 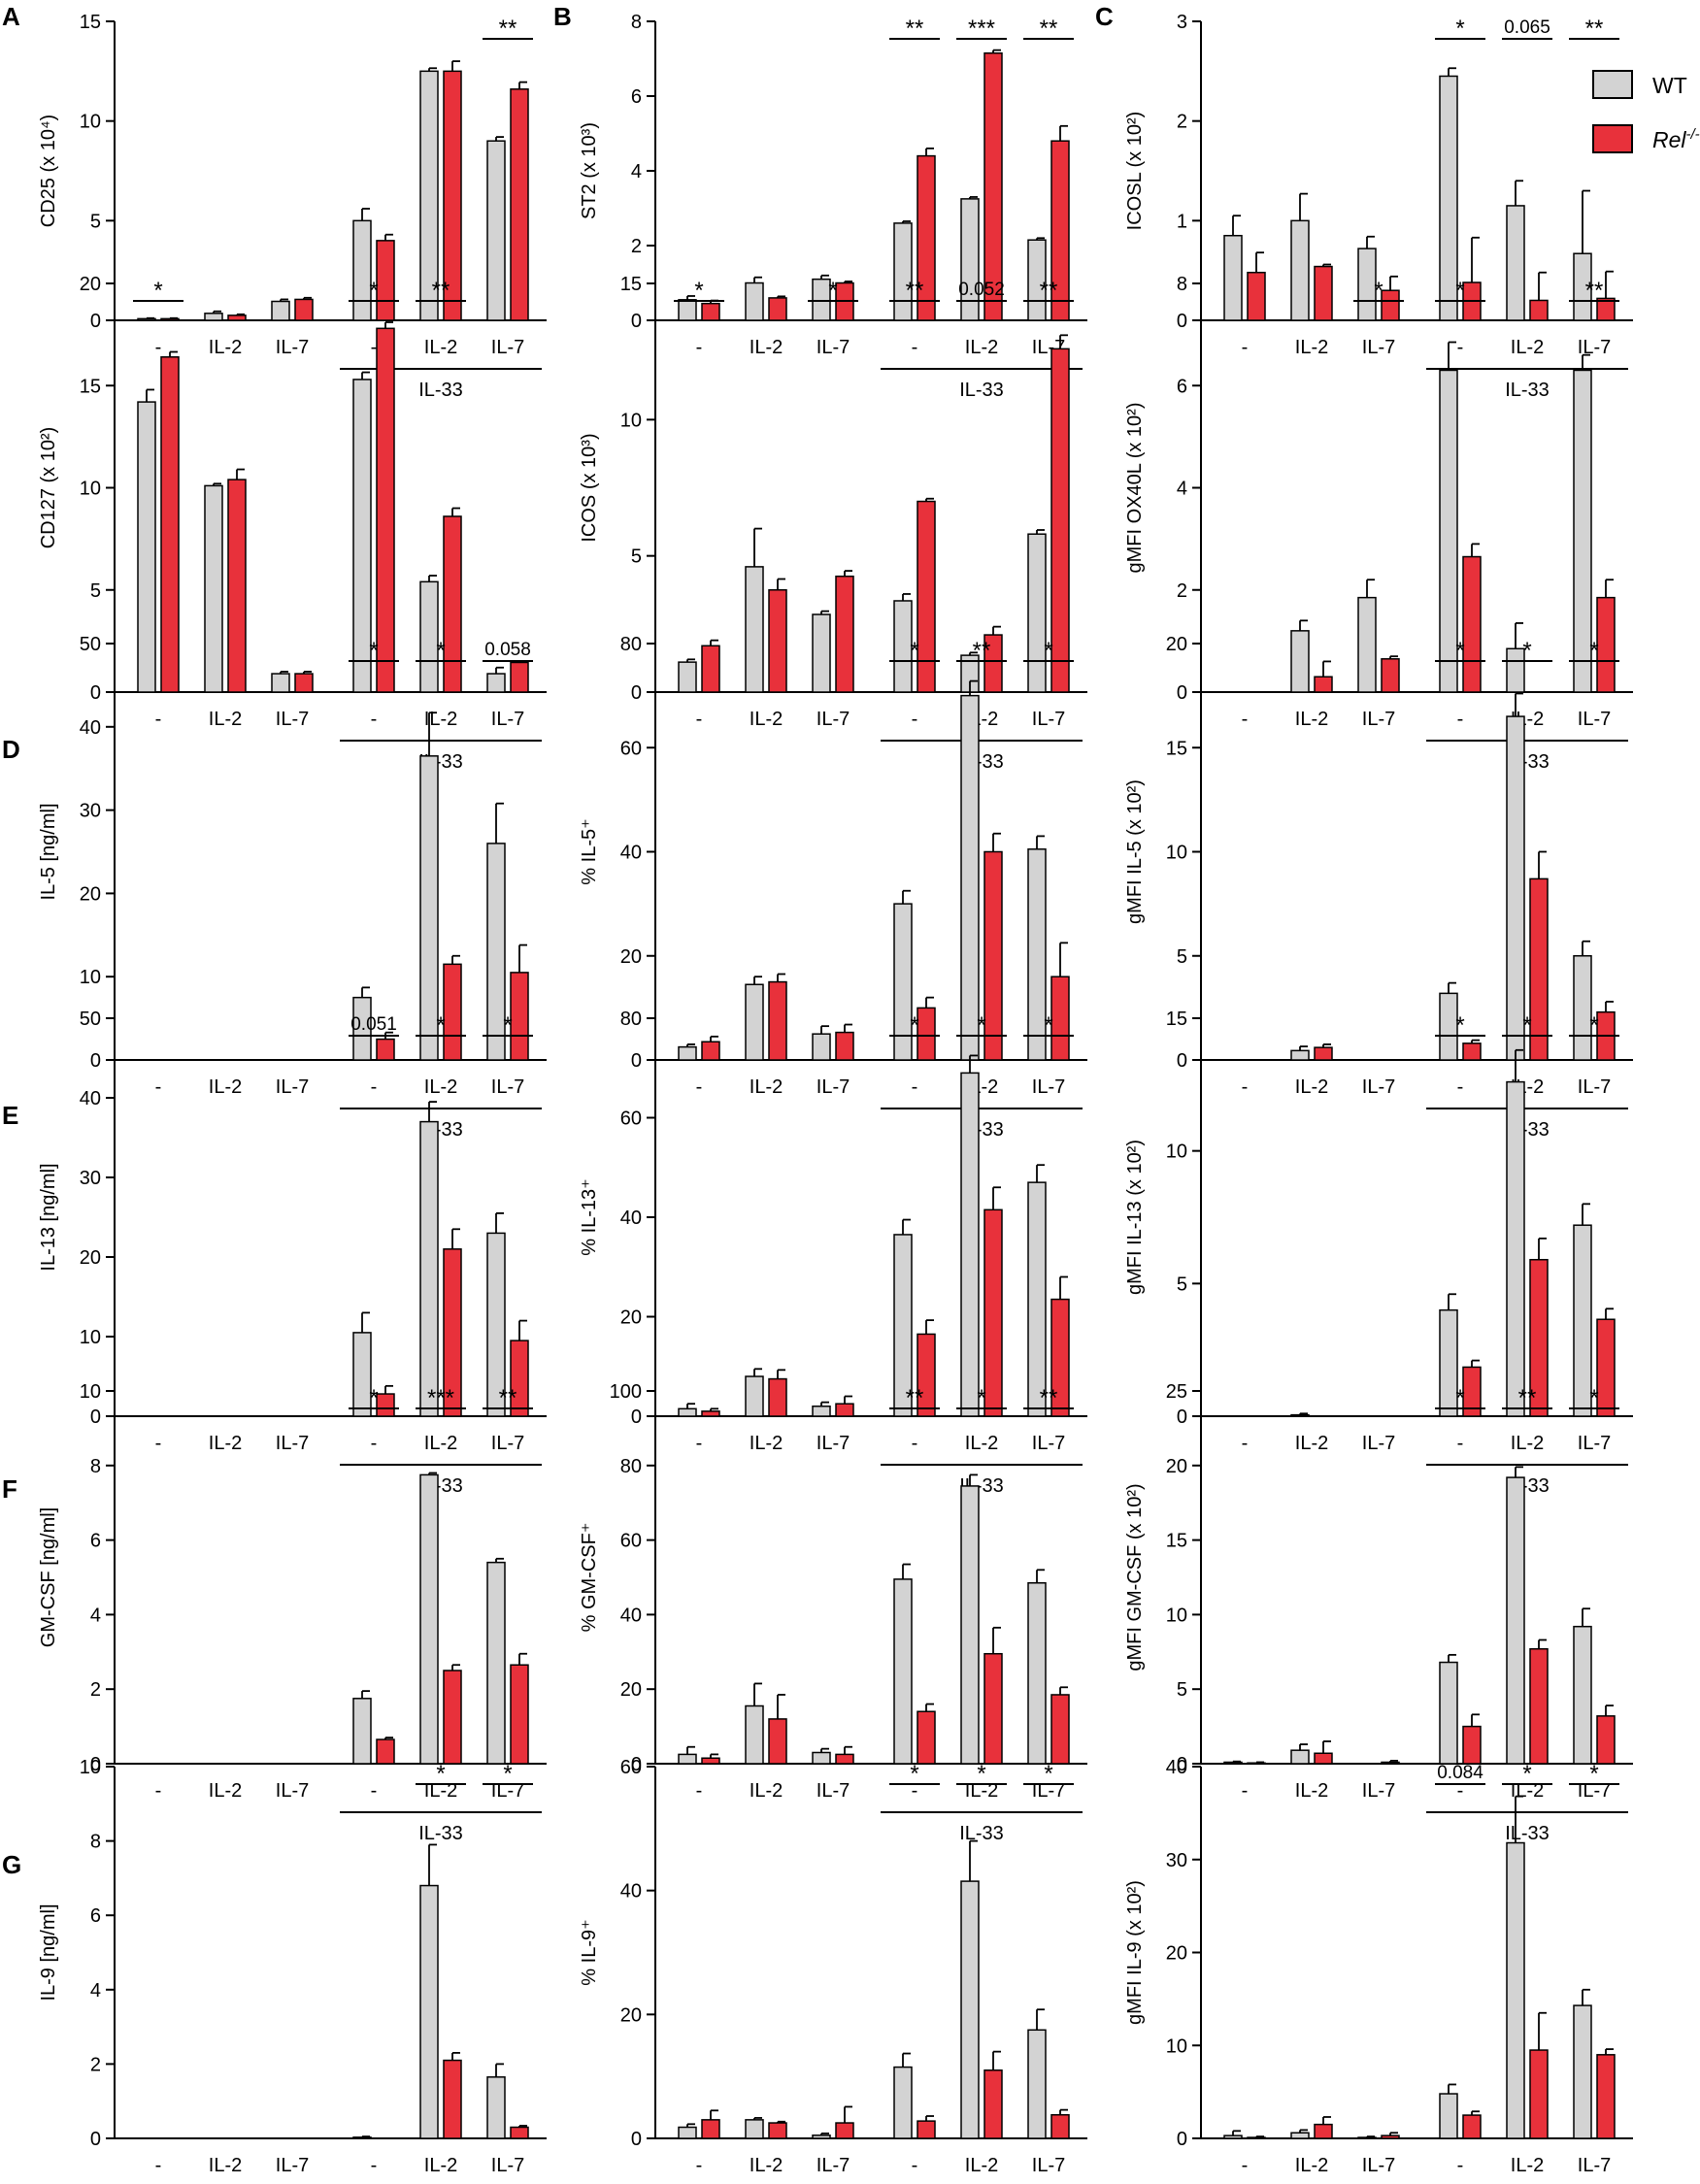 I want to click on y-tick-label: 1, so click(x=1182, y=221).